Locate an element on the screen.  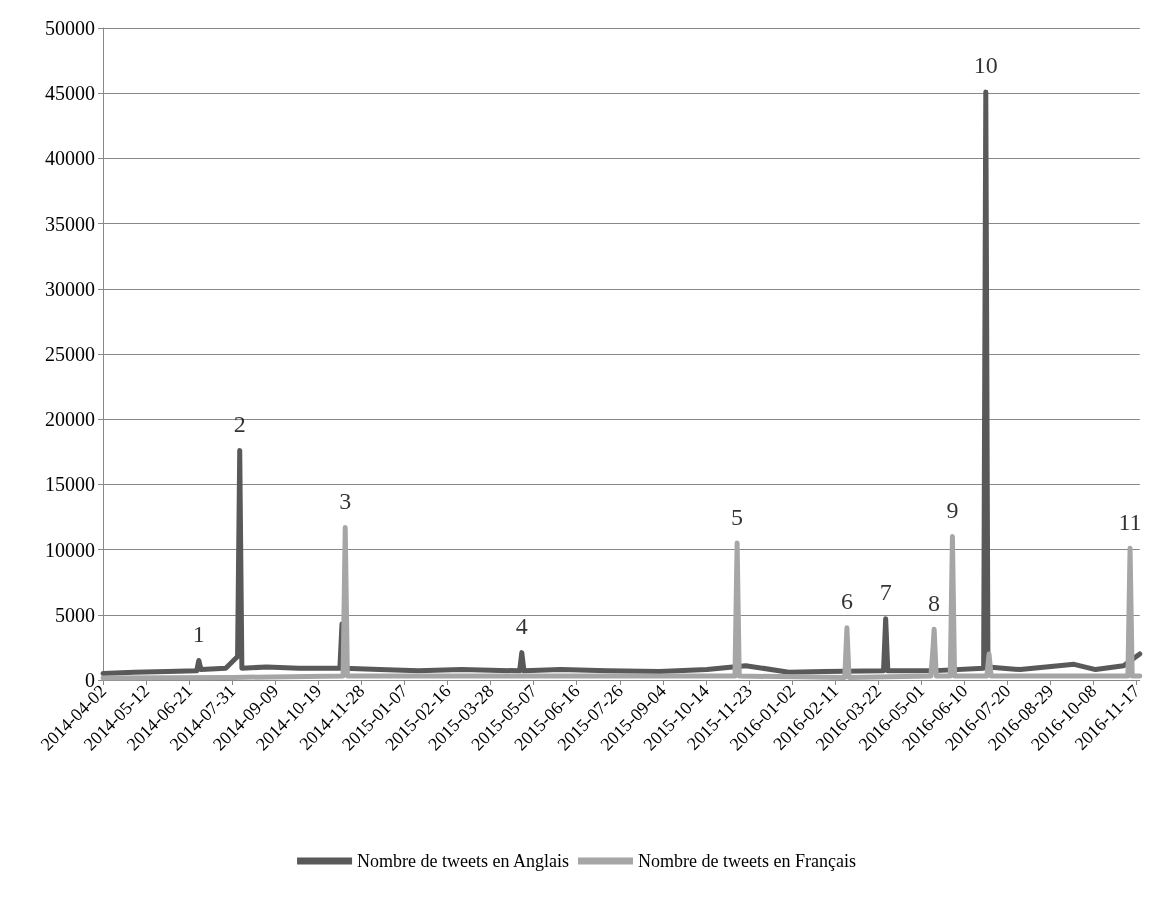
annotation: 6 is located at coordinates (846, 601).